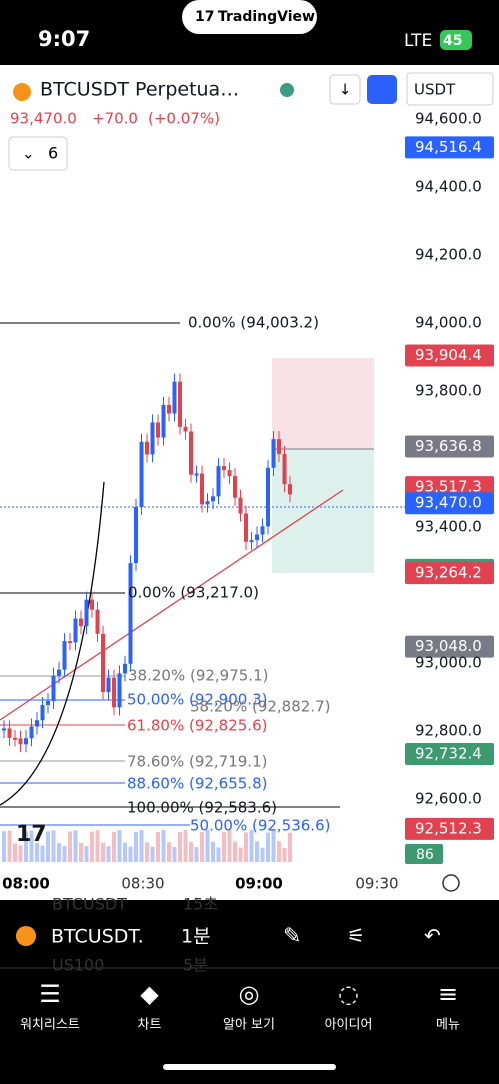  What do you see at coordinates (204, 17) in the screenshot?
I see `logo: 17` at bounding box center [204, 17].